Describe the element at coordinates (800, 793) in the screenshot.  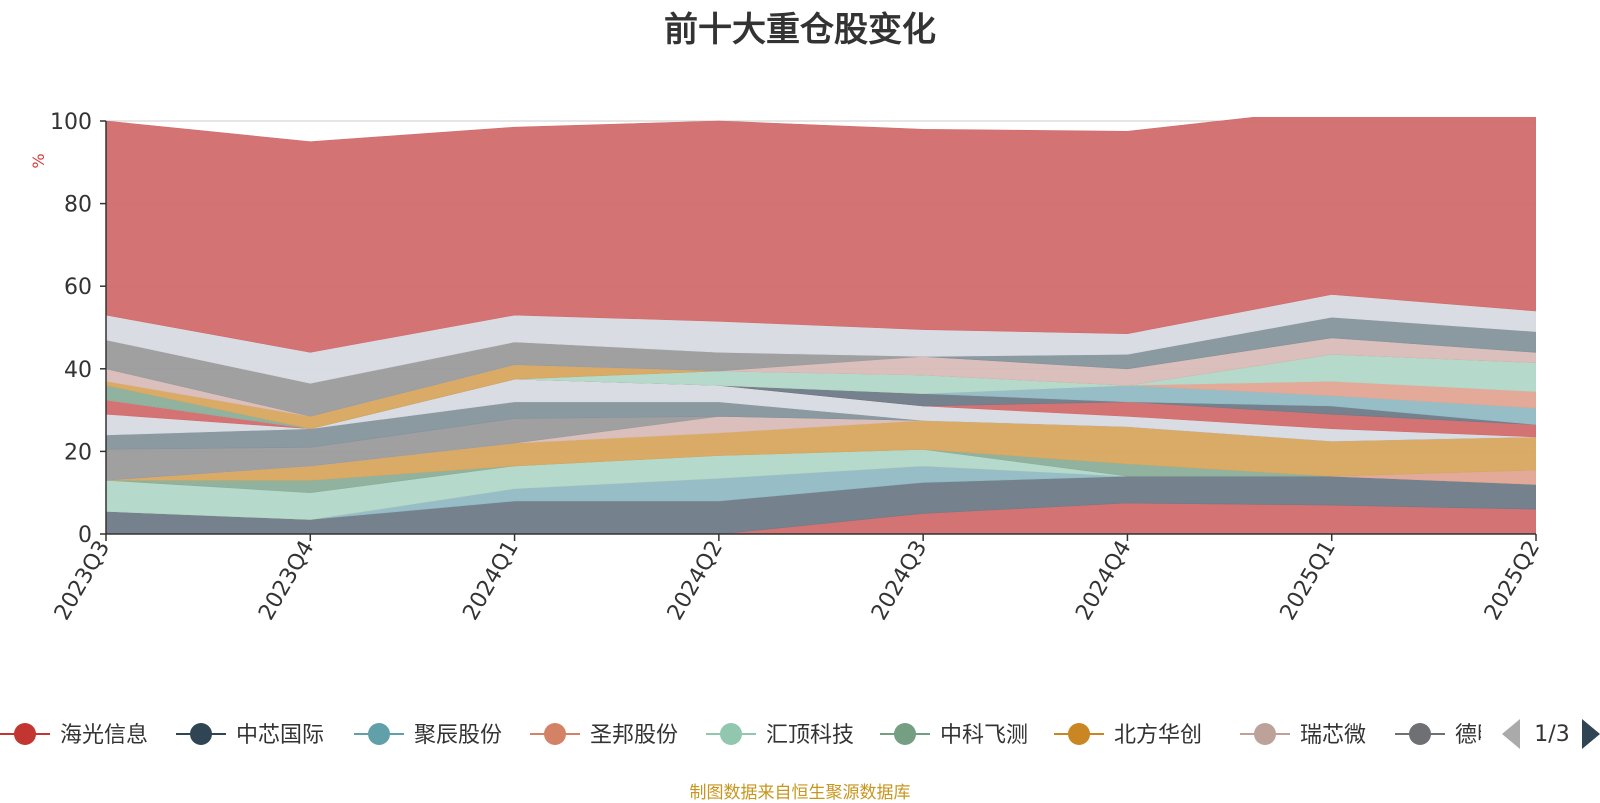
I see `source-note: 制图数据来自恒生聚源数据库` at that location.